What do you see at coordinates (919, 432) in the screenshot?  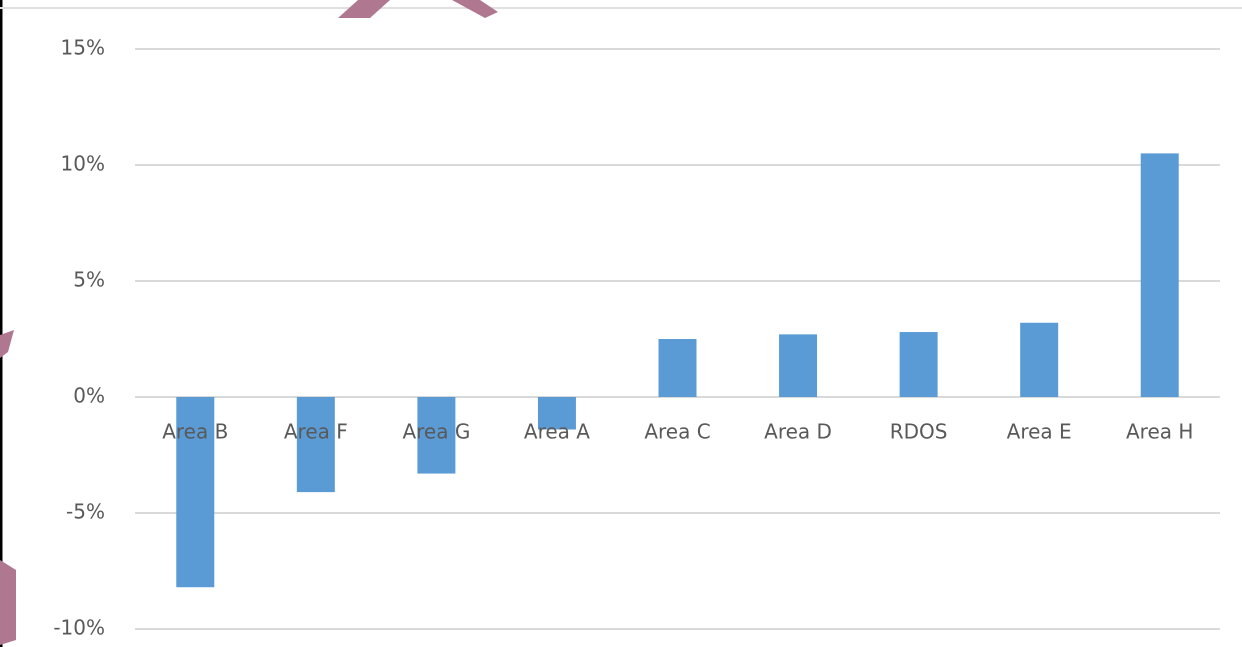 I see `x-tick-label: RDOS` at bounding box center [919, 432].